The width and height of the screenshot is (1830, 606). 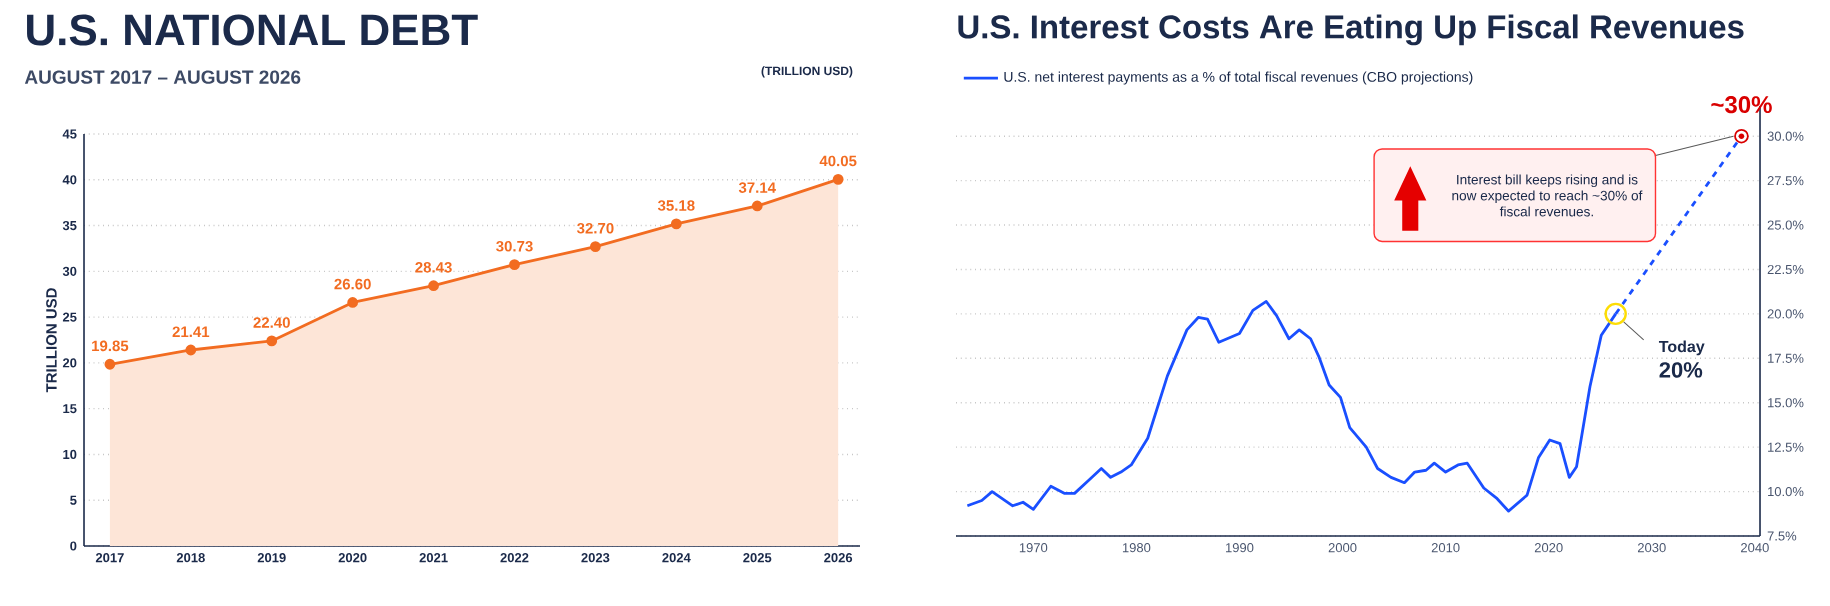 What do you see at coordinates (252, 30) in the screenshot?
I see `chart-title: U.S. NATIONAL DEBT` at bounding box center [252, 30].